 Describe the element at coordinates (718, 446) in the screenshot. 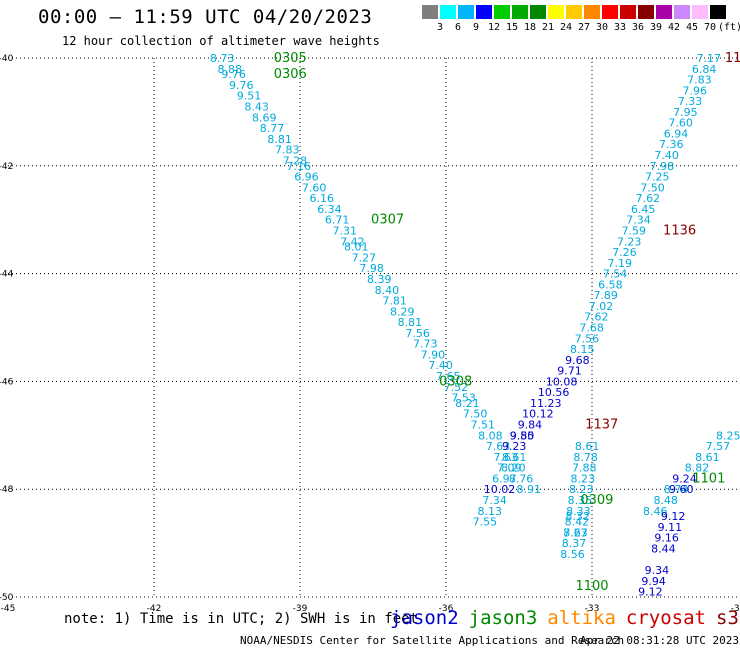

I see `data-label: 7.57` at that location.